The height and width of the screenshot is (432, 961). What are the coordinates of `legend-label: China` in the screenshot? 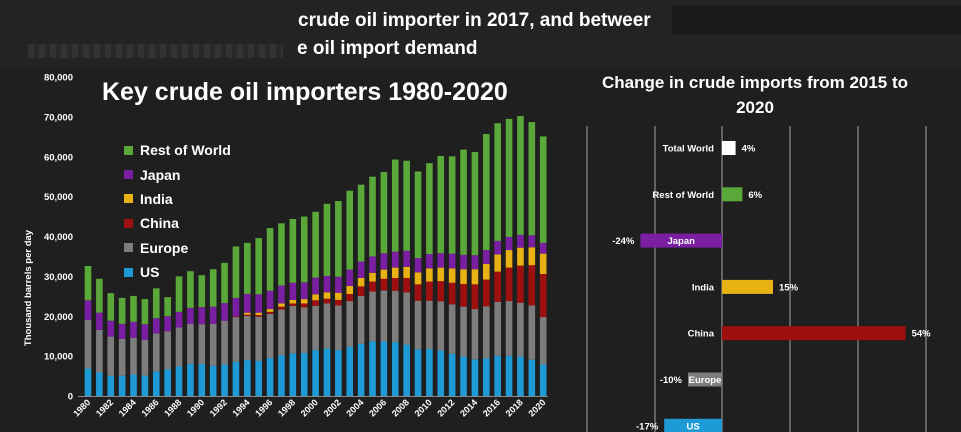 It's located at (159, 223).